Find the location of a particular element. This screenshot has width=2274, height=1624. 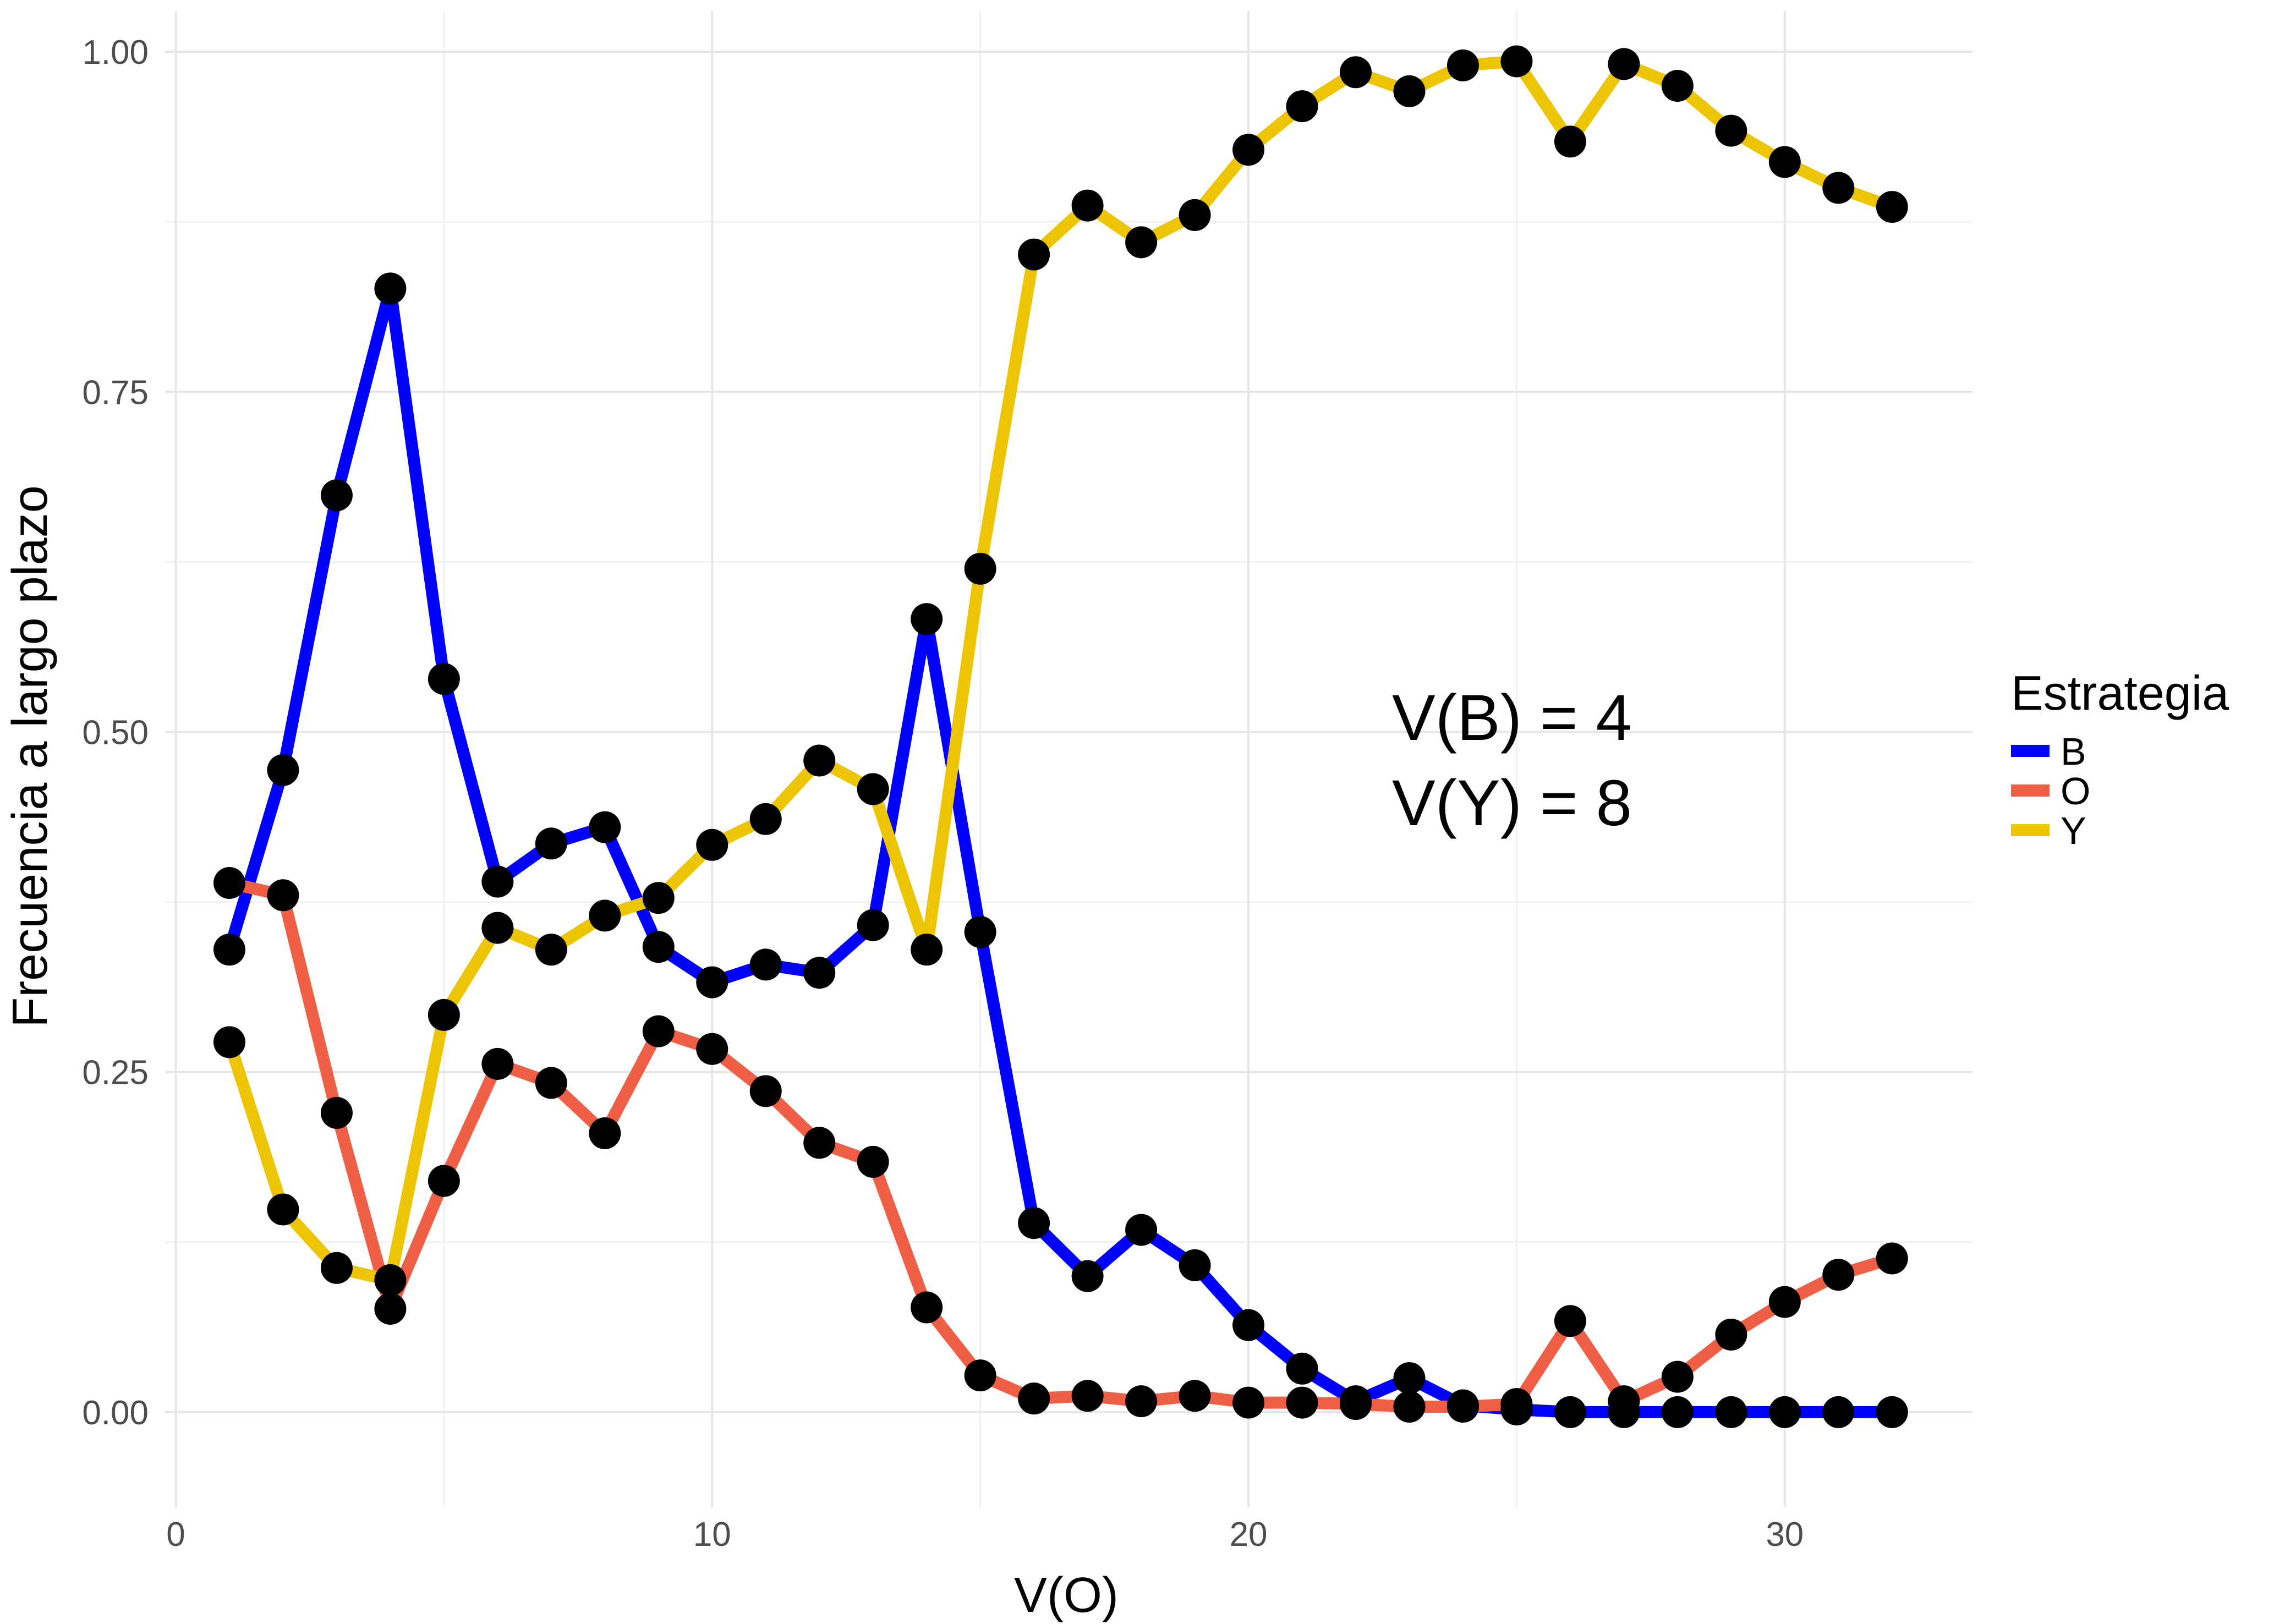

legend: Estrategia BOY is located at coordinates (2120, 759).